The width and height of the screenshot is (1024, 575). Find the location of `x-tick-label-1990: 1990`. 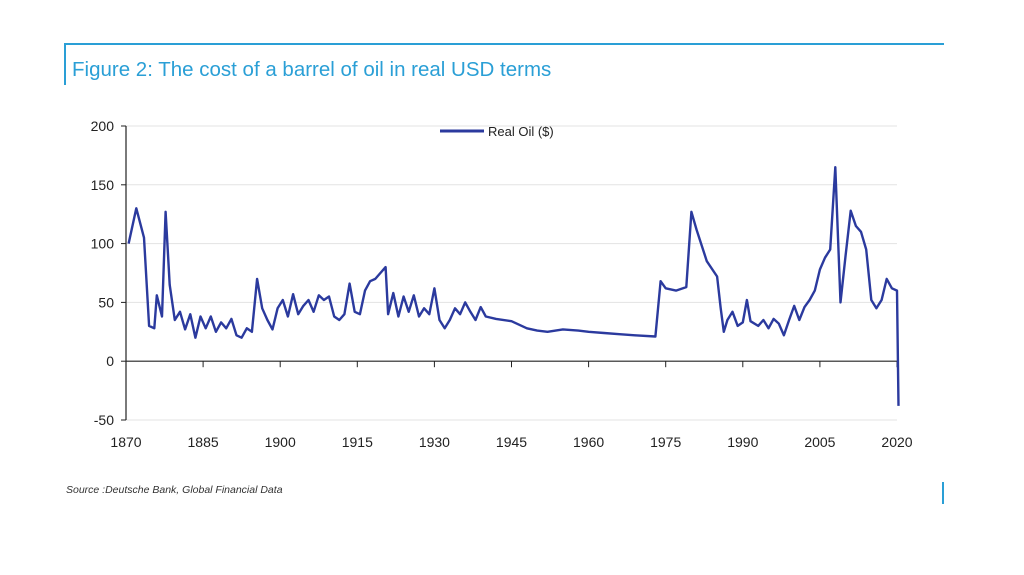

x-tick-label-1990: 1990 is located at coordinates (742, 442).